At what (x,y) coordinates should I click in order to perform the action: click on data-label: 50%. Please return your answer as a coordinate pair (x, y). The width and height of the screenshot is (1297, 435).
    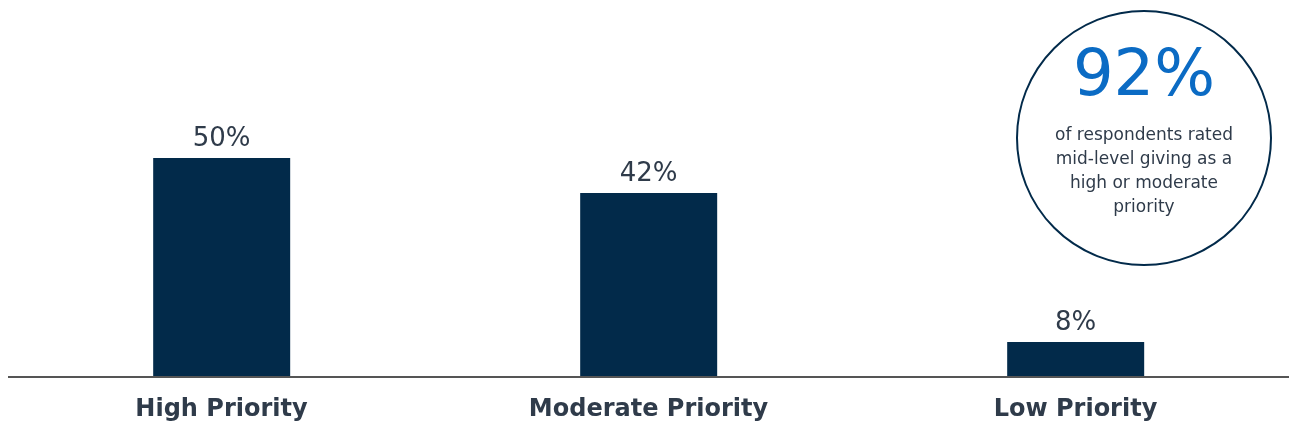
    Looking at the image, I should click on (221, 137).